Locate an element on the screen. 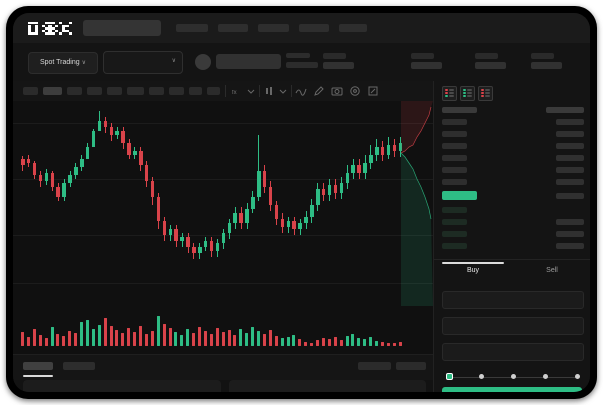 The image size is (603, 405). price-field is located at coordinates (513, 300).